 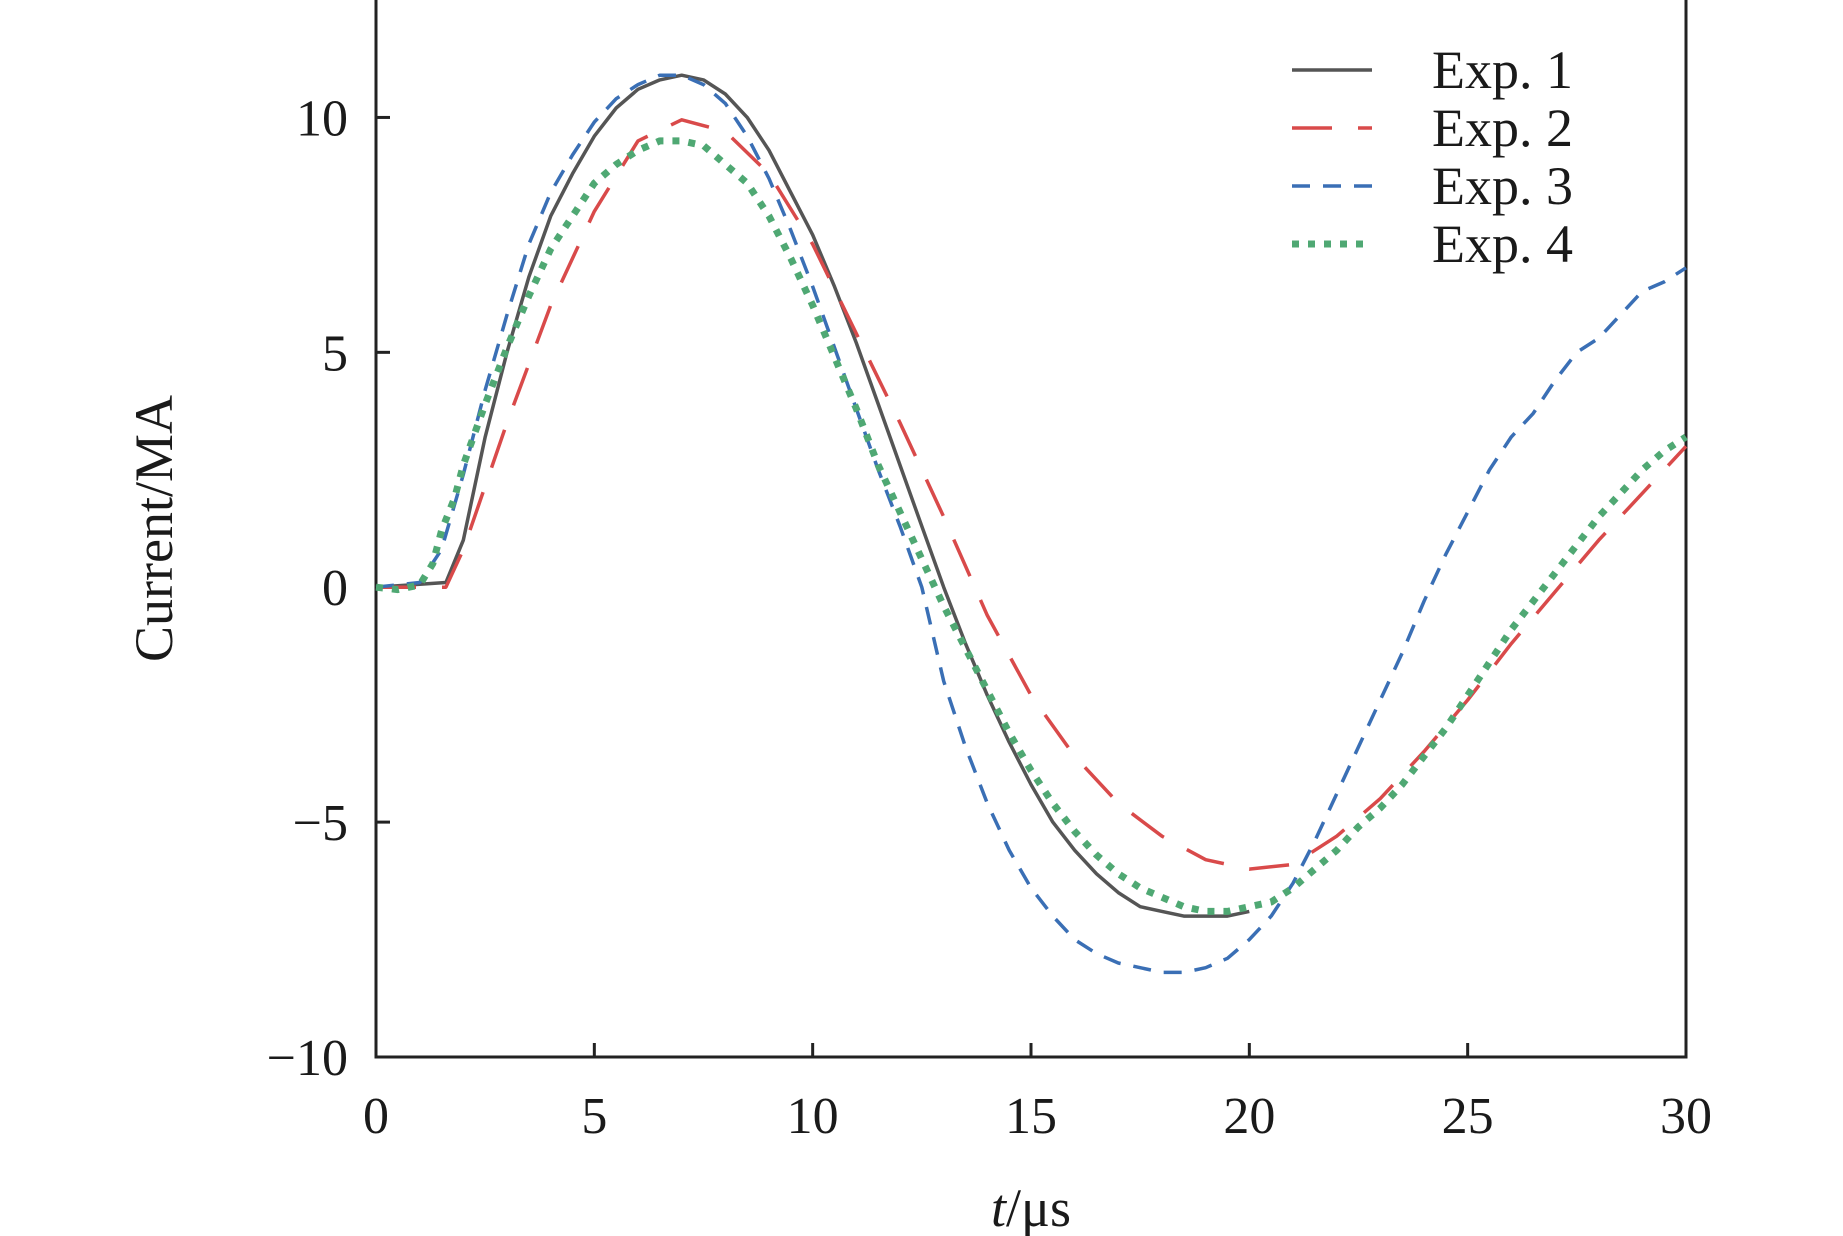 I want to click on y-tick-label: 10, so click(x=322, y=118).